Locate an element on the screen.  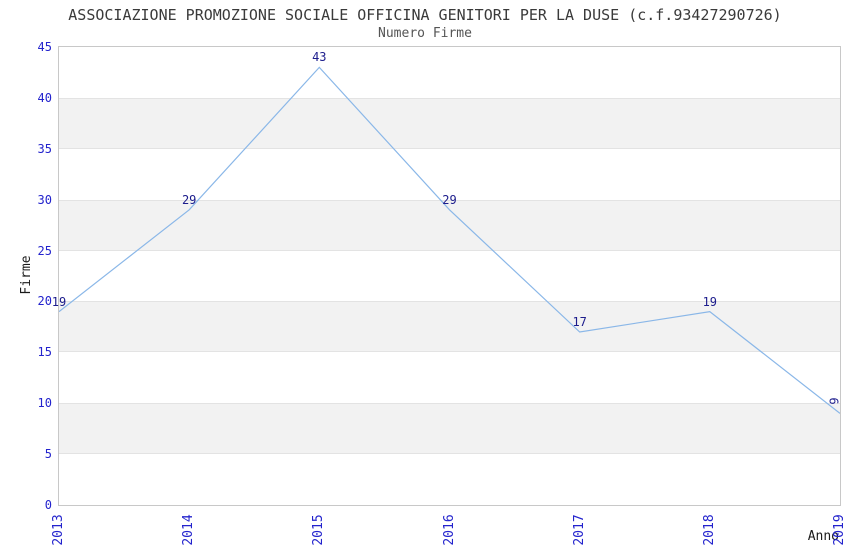
y-tick-label: 0 is located at coordinates (48, 505).